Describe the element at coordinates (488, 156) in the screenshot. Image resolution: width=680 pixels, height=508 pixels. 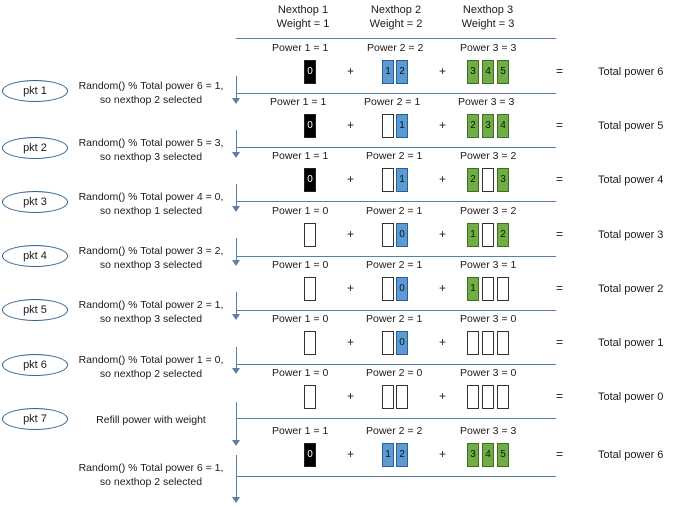
I see `power-label: Power 3 = 2` at that location.